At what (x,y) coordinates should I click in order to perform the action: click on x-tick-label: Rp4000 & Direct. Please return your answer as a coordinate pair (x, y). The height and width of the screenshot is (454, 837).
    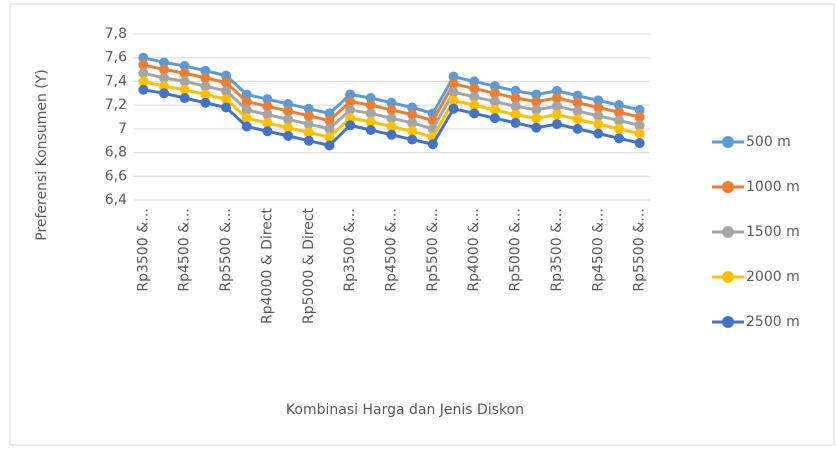
    Looking at the image, I should click on (267, 265).